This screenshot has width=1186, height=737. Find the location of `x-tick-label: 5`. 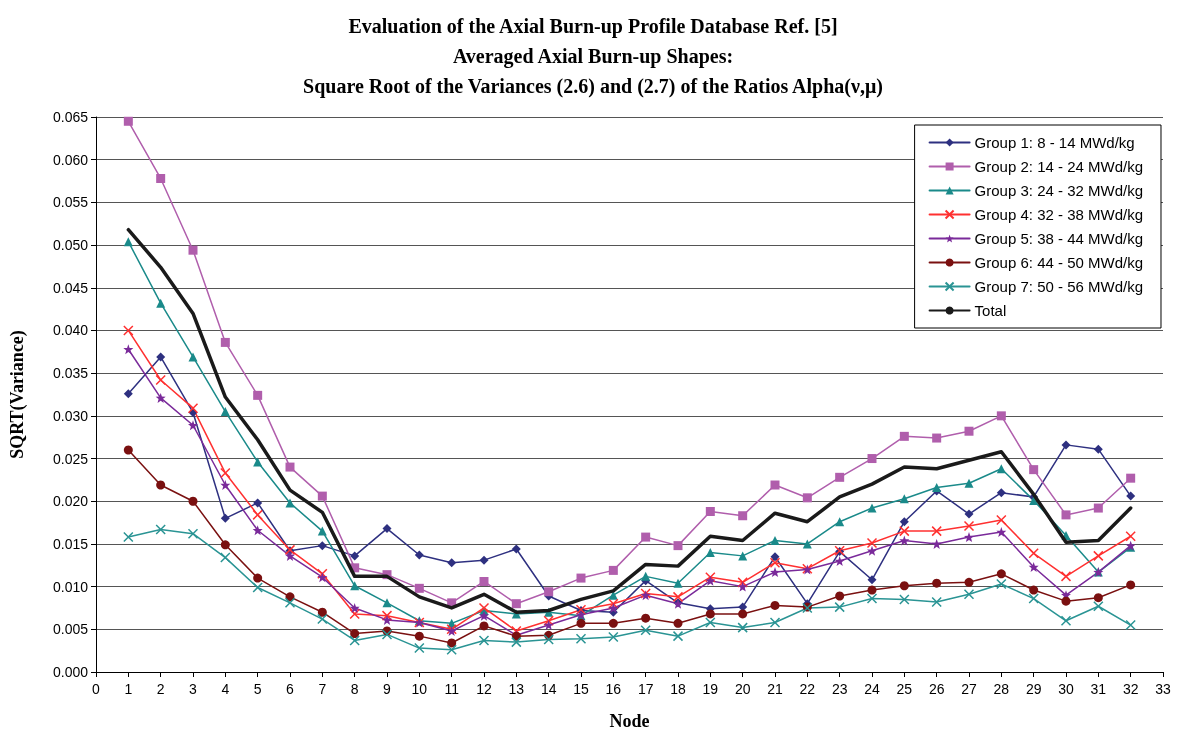

x-tick-label: 5 is located at coordinates (257, 689).